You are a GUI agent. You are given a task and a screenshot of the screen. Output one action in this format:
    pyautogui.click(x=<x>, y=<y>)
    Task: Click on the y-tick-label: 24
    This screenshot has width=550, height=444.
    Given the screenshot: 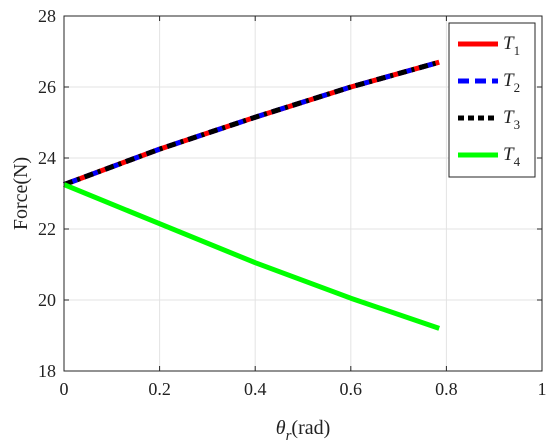 What is the action you would take?
    pyautogui.click(x=47, y=158)
    